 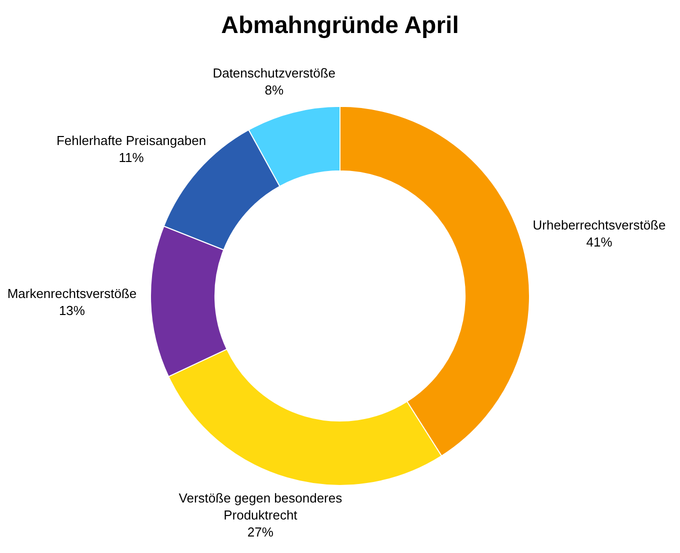 I want to click on slice-label: Fehlerhafte Preisangaben, so click(x=131, y=140).